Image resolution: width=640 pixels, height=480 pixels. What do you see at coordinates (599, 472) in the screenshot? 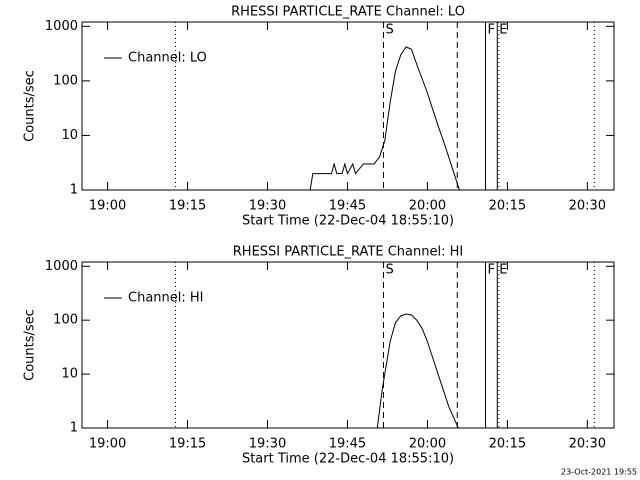
I see `footer: 23-Oct-2021 19:55` at bounding box center [599, 472].